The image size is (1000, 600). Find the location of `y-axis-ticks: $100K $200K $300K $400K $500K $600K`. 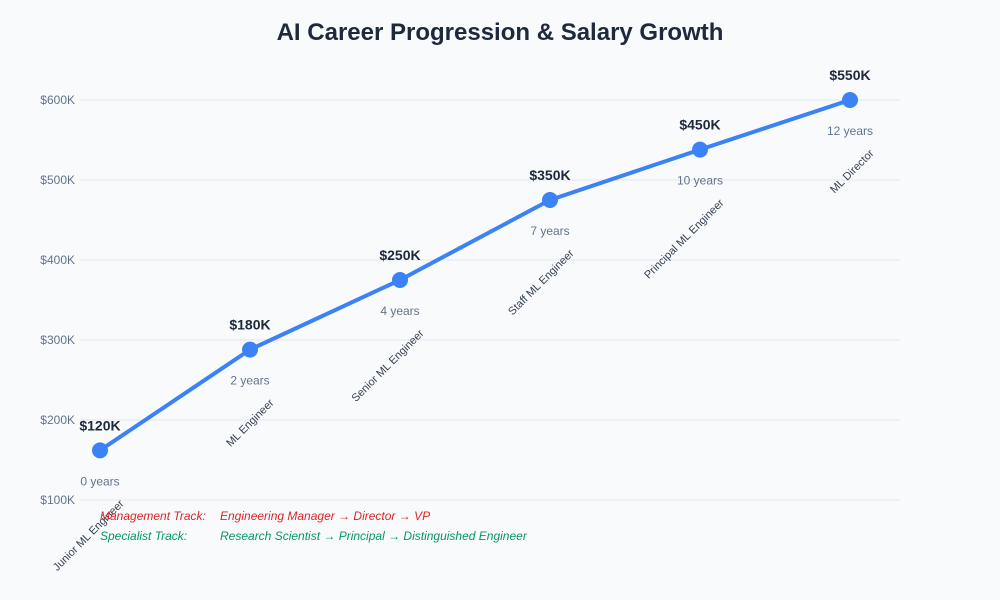

y-axis-ticks: $100K $200K $300K $400K $500K $600K is located at coordinates (57, 300).